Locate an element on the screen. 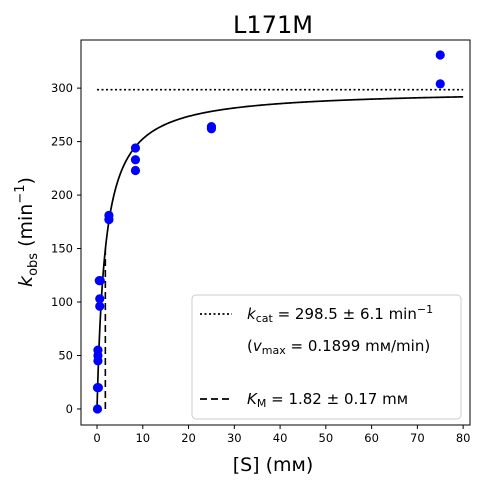 The image size is (477, 484). y-tick-label: 200 is located at coordinates (62, 195).